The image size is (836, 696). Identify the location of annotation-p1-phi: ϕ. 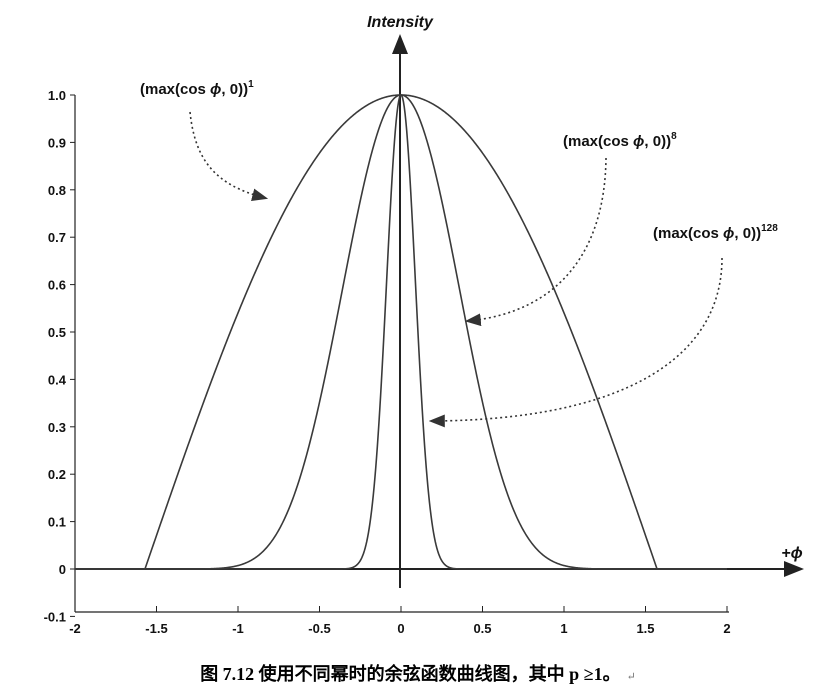
(215, 89).